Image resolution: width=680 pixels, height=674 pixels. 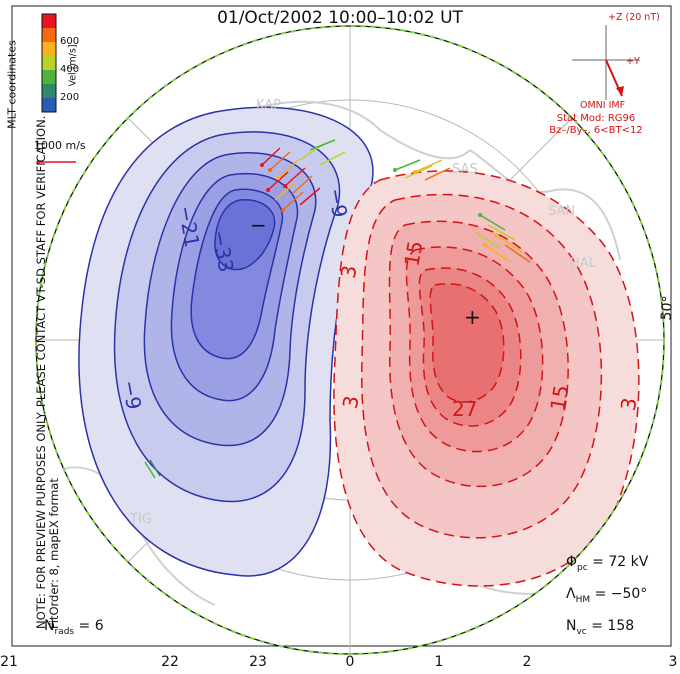 I want to click on velocity-scale-dot, so click(x=38, y=162).